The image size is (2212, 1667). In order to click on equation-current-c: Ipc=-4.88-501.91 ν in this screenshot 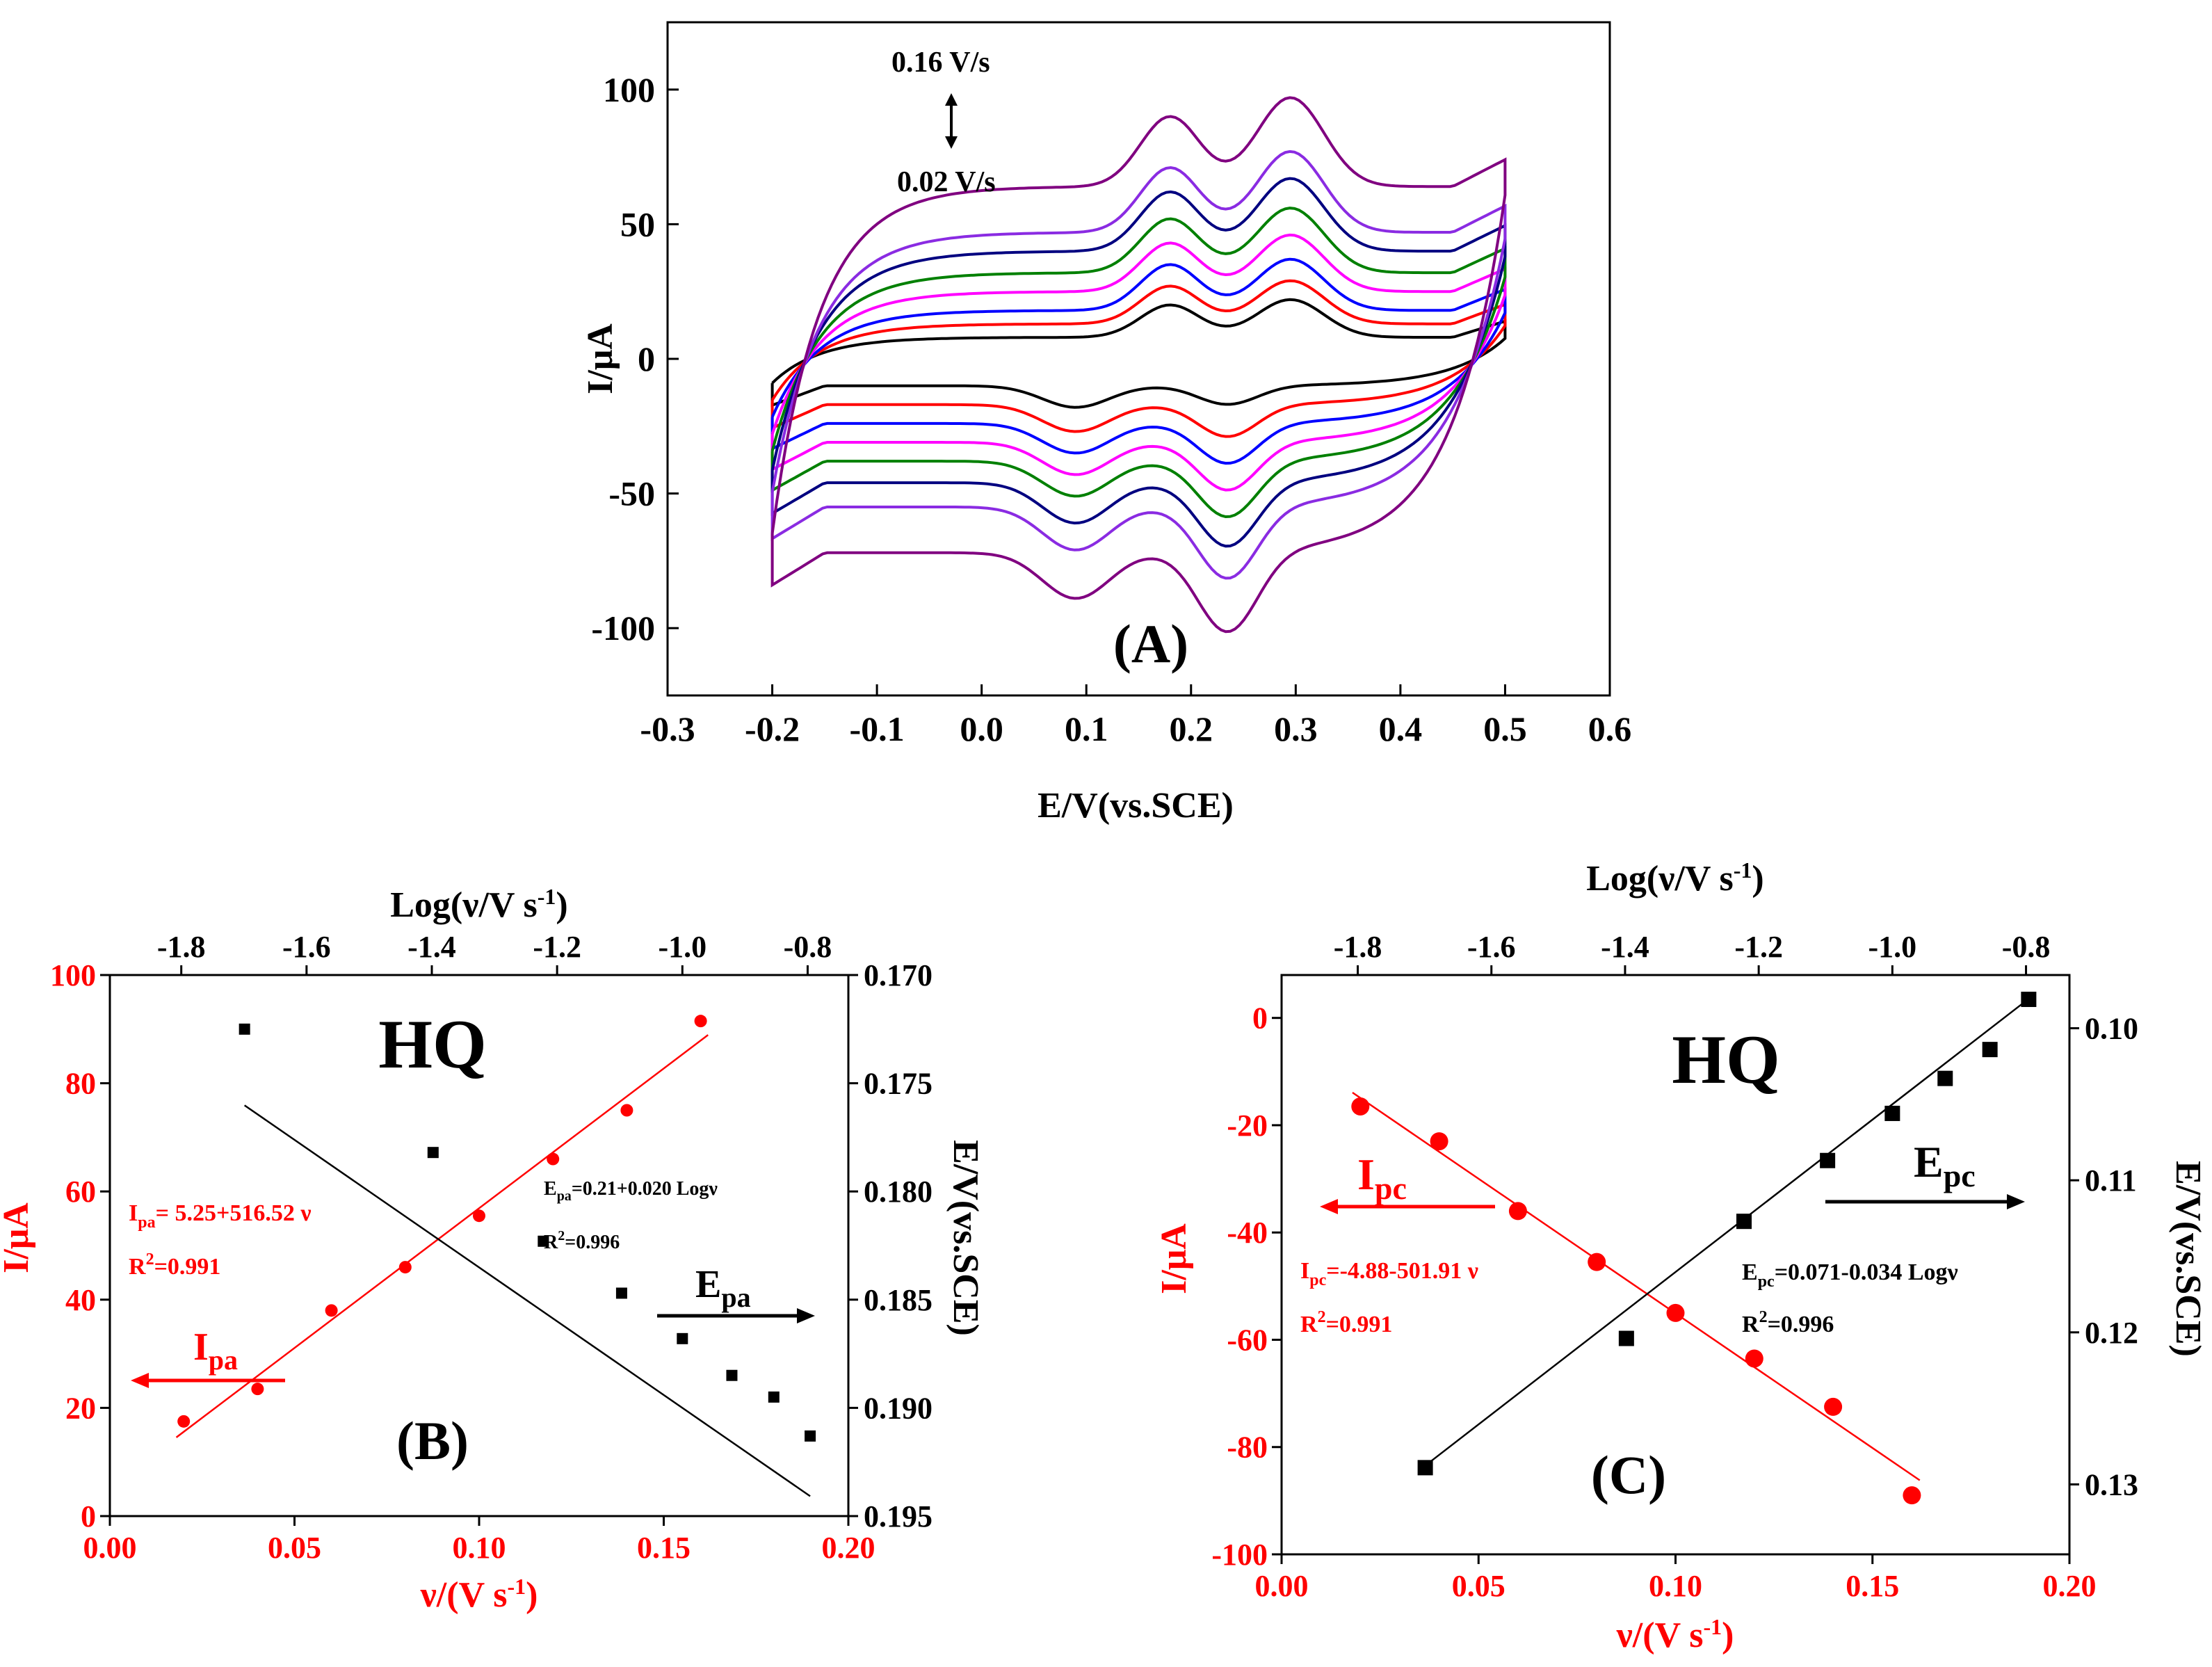, I will do `click(1389, 1273)`.